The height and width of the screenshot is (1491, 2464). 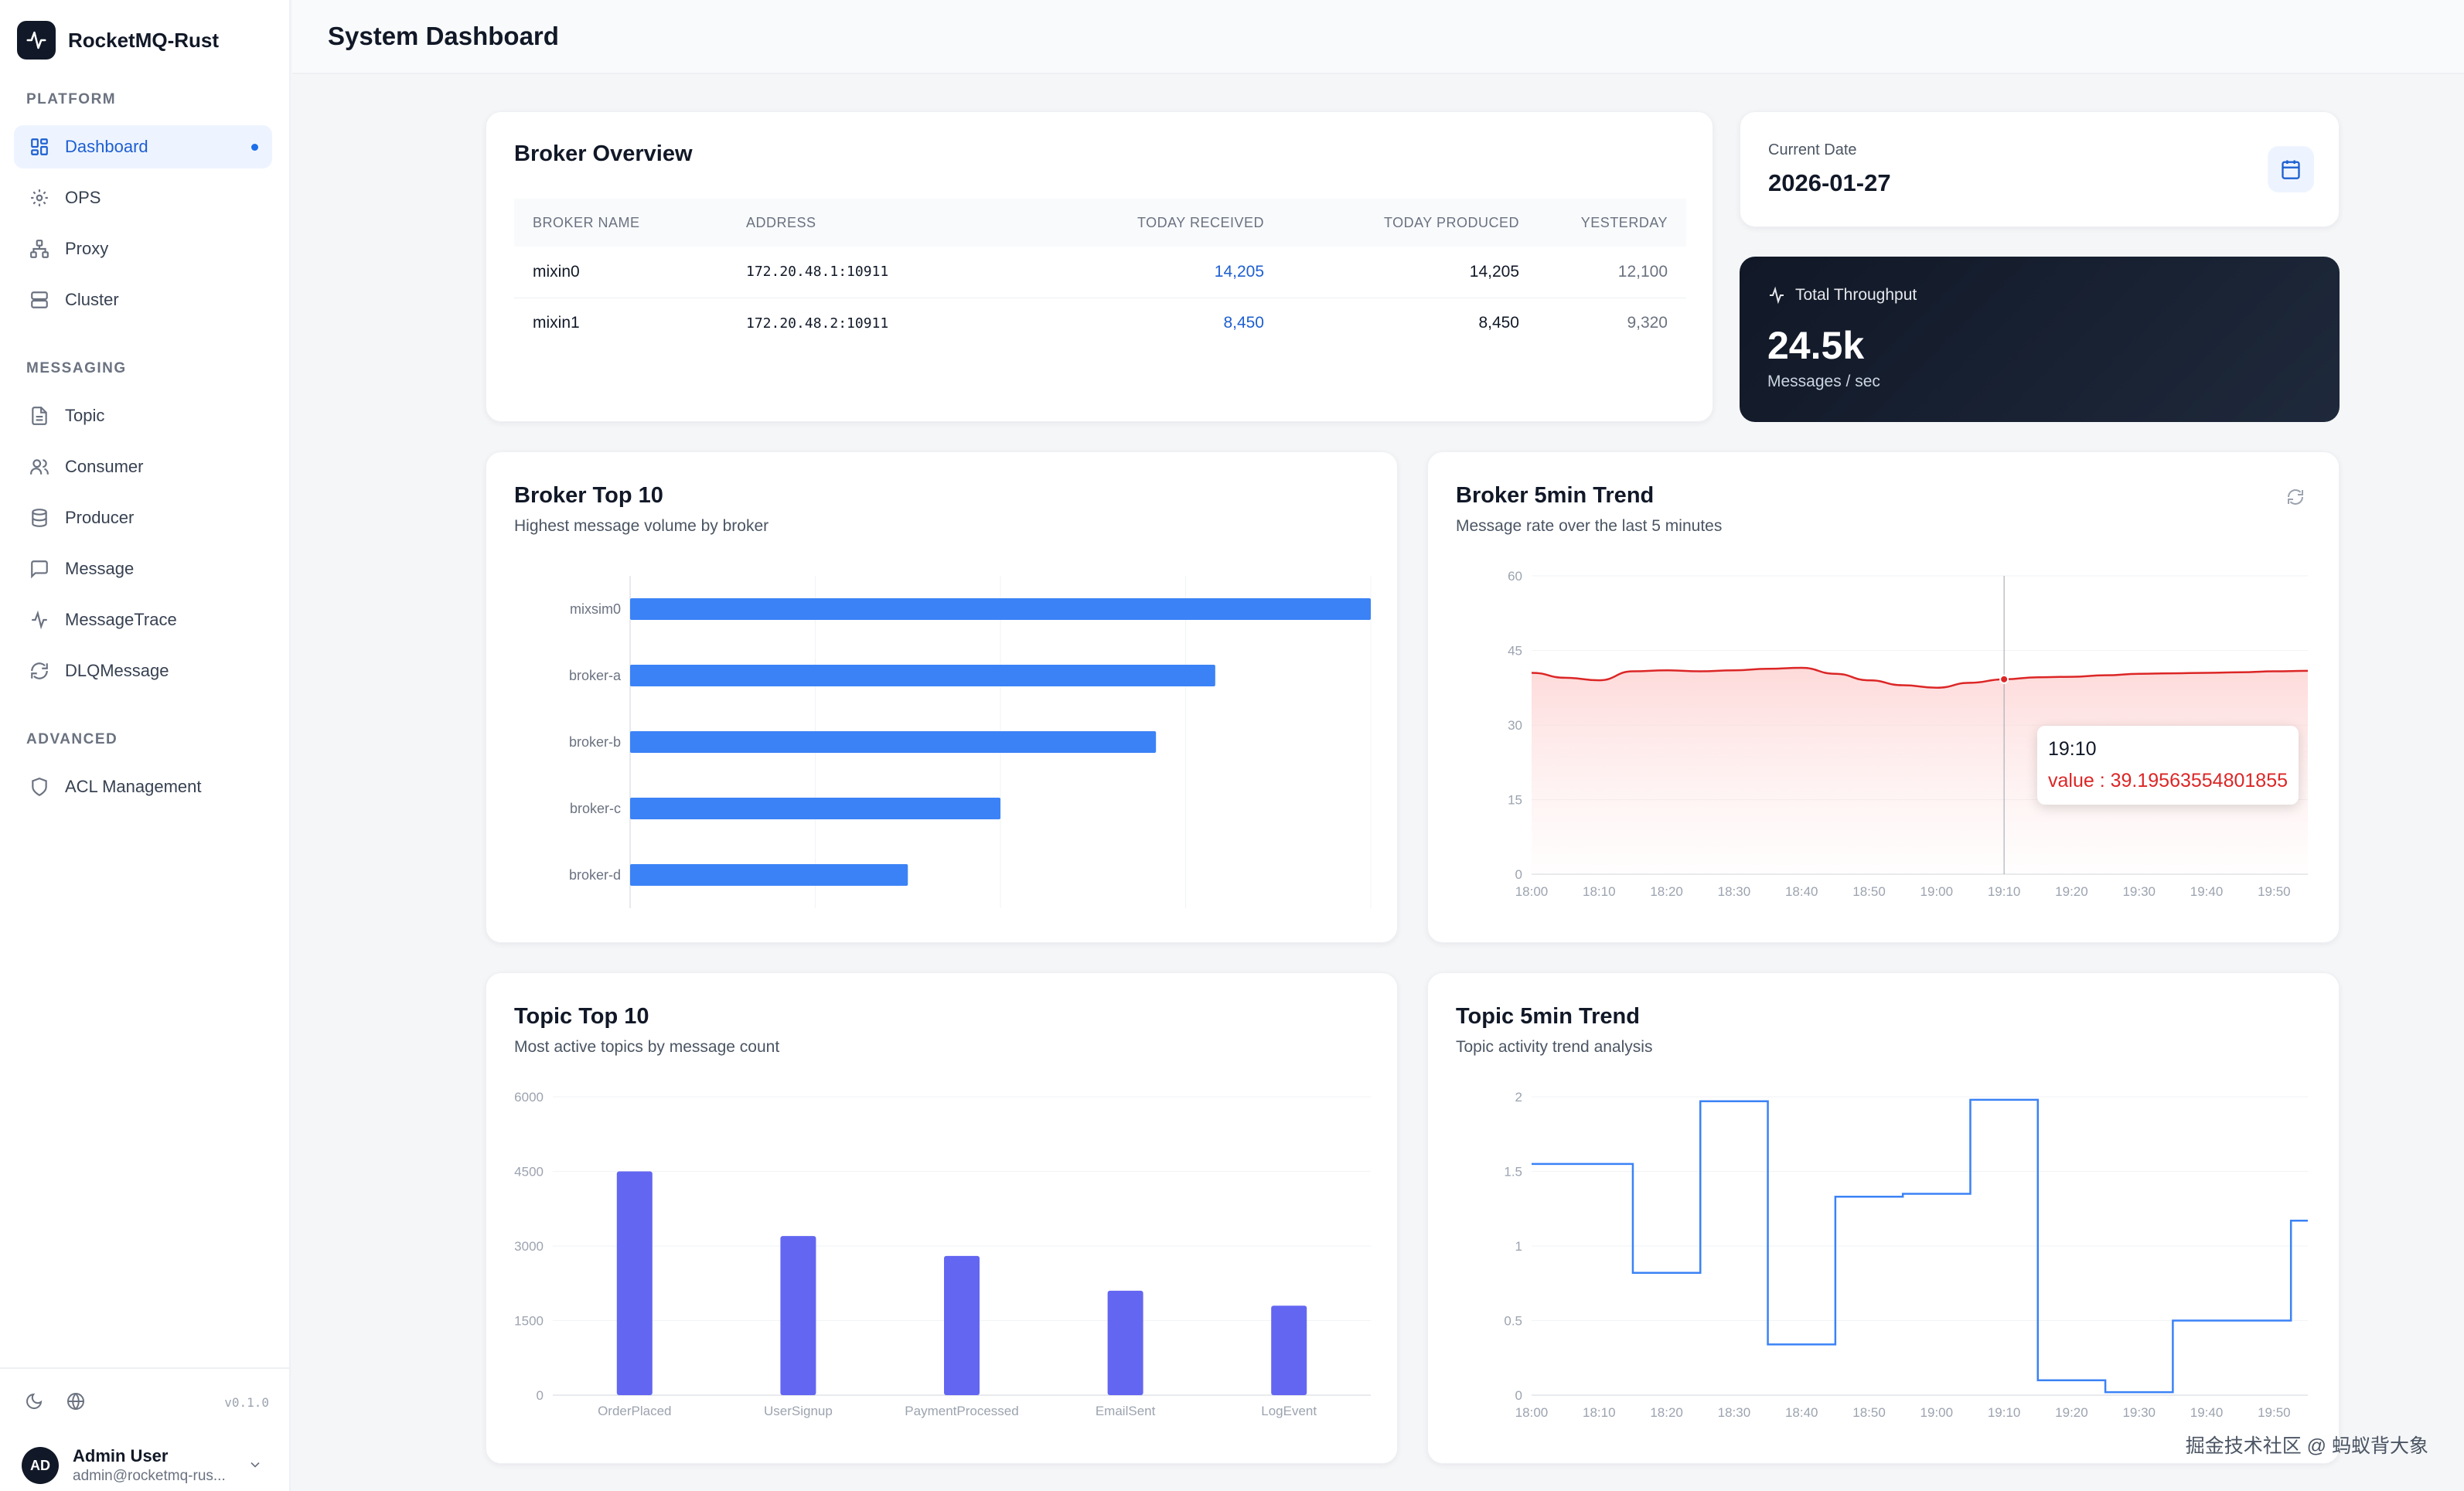 What do you see at coordinates (798, 1411) in the screenshot?
I see `category-label: UserSignup` at bounding box center [798, 1411].